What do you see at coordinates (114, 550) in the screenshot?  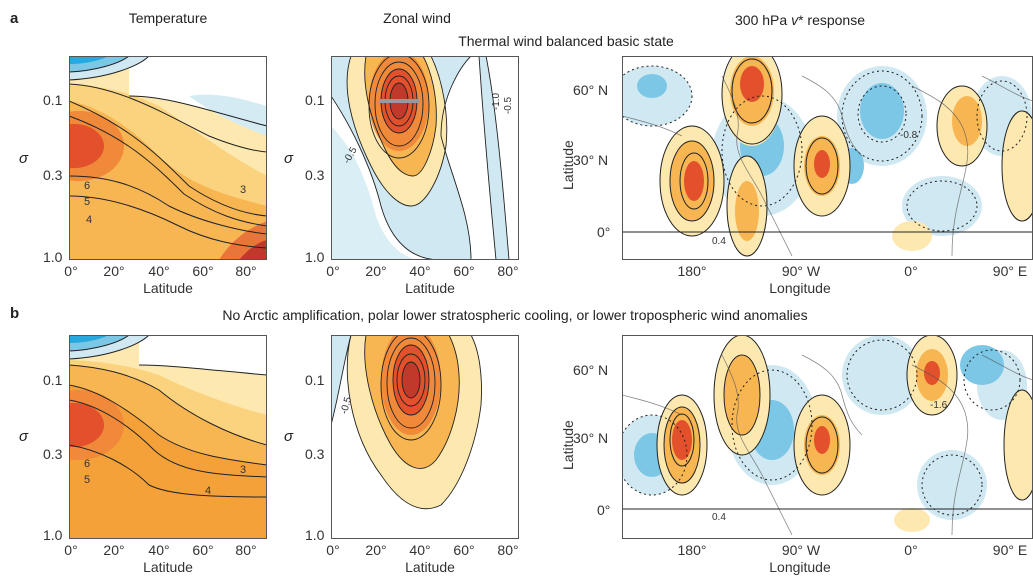 I see `lat-tick-20-b1: 20°` at bounding box center [114, 550].